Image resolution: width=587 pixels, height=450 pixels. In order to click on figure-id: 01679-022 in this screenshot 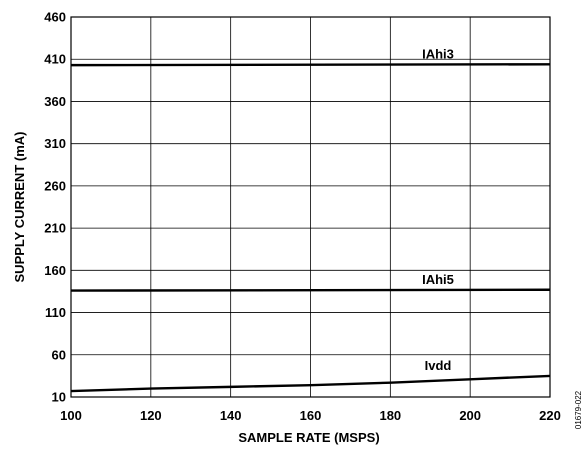, I will do `click(578, 409)`.